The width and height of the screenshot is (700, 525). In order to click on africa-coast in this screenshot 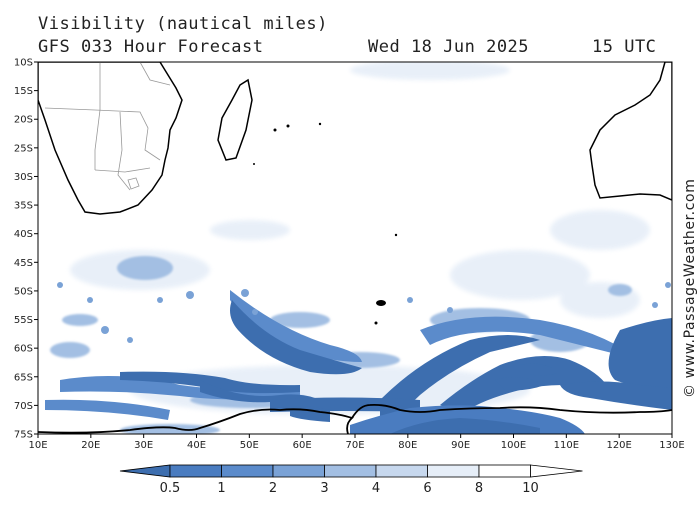, I will do `click(110, 138)`.